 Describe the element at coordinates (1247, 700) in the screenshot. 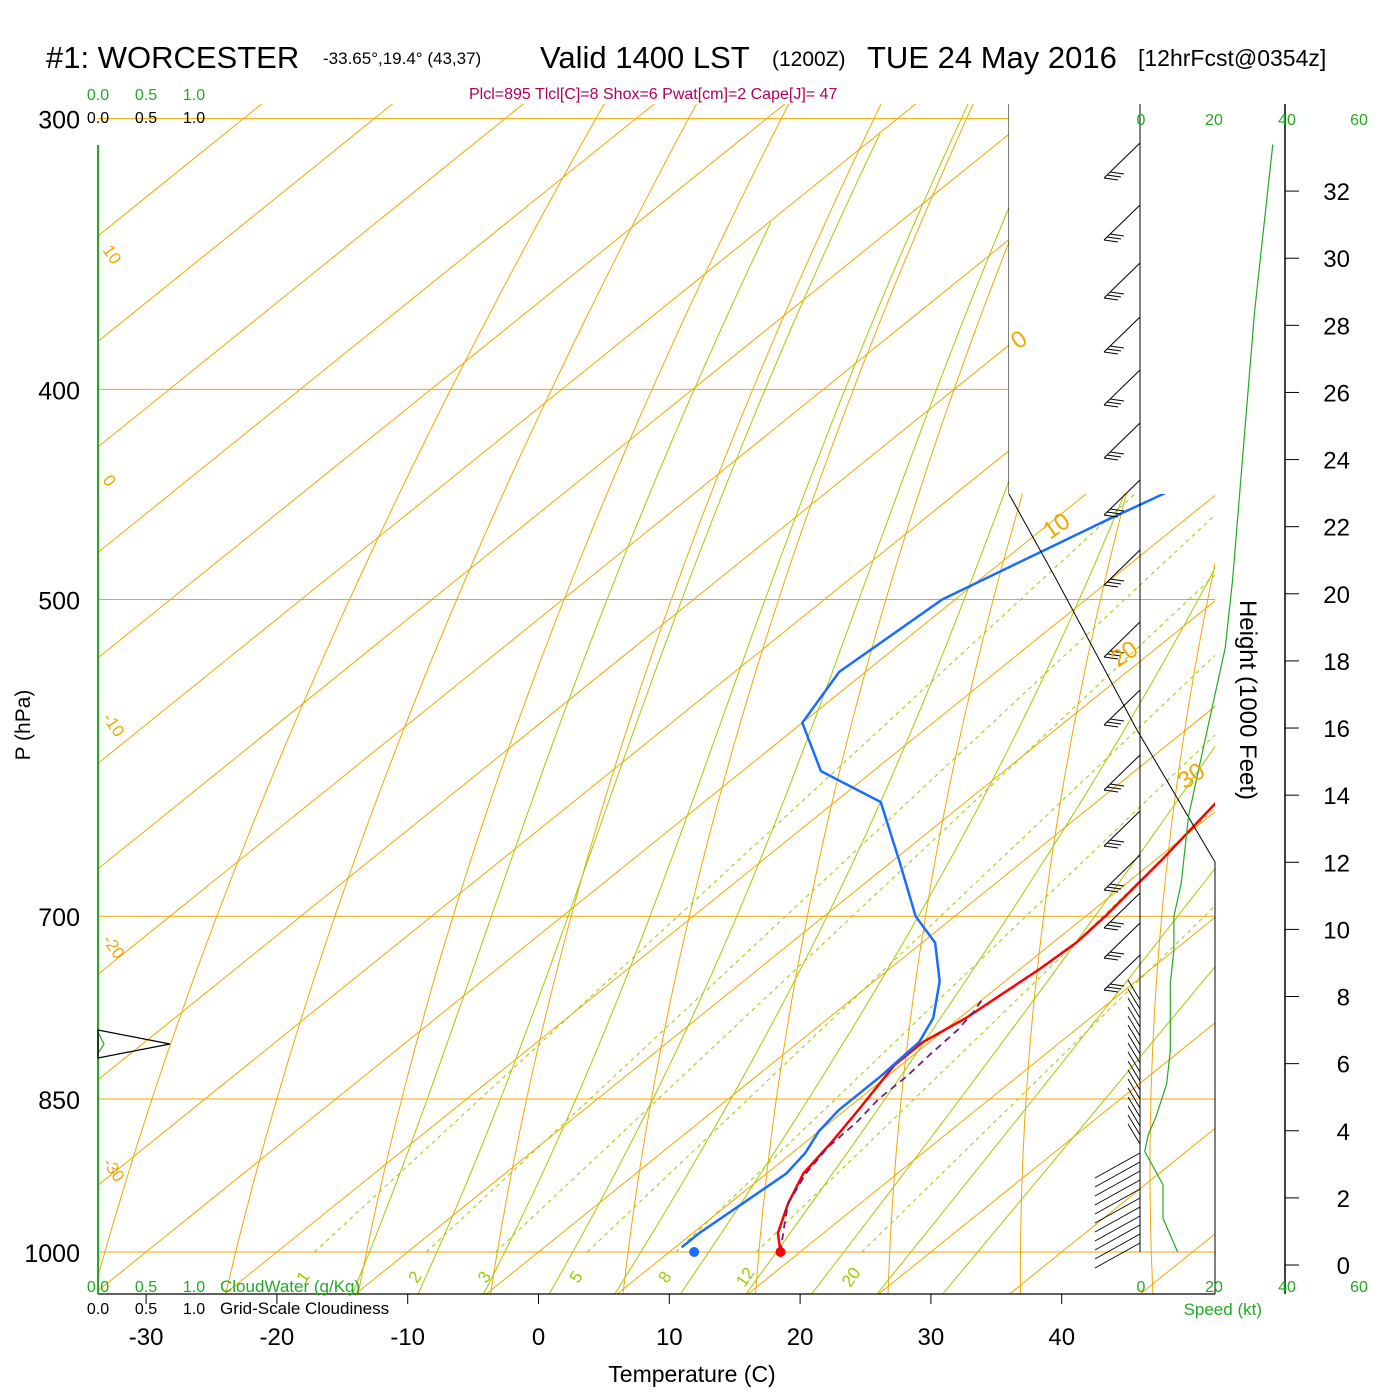

I see `height-axis-title: Height (1000 Feet)` at that location.